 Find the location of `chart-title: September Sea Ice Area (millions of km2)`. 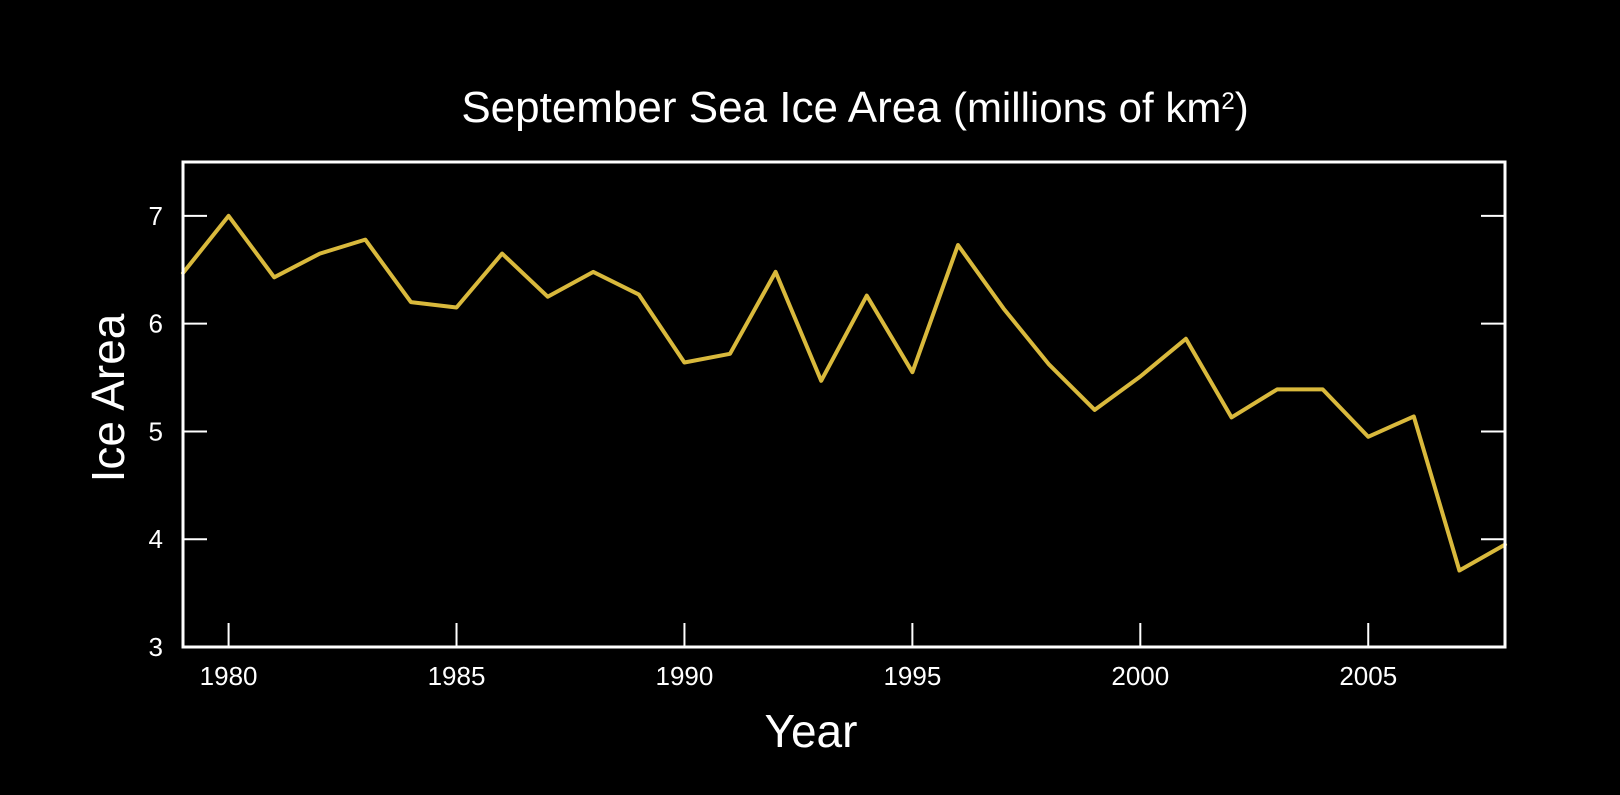

chart-title: September Sea Ice Area (millions of km2) is located at coordinates (854, 107).